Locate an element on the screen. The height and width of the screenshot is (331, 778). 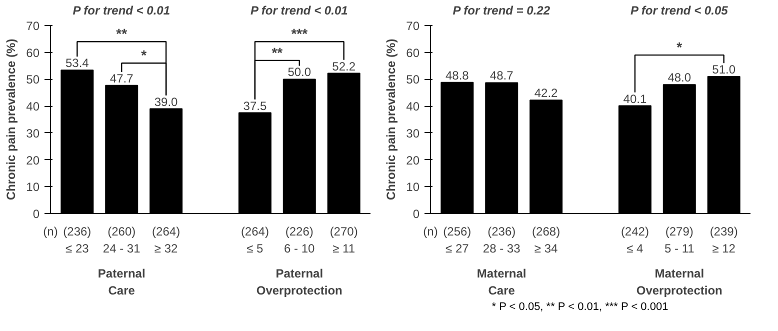
data-label: 39.0 is located at coordinates (166, 101).